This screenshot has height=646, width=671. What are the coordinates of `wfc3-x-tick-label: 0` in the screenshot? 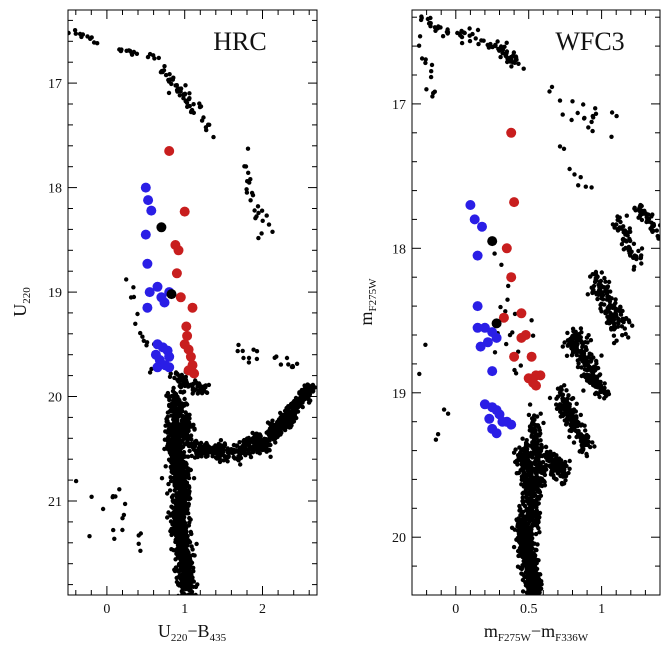 It's located at (455, 609).